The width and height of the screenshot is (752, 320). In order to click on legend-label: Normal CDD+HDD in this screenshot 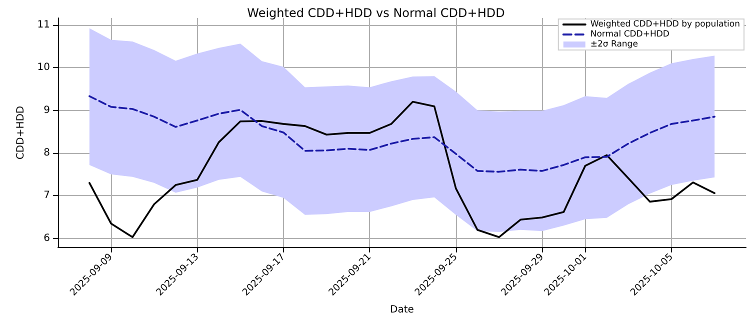, I will do `click(630, 35)`.